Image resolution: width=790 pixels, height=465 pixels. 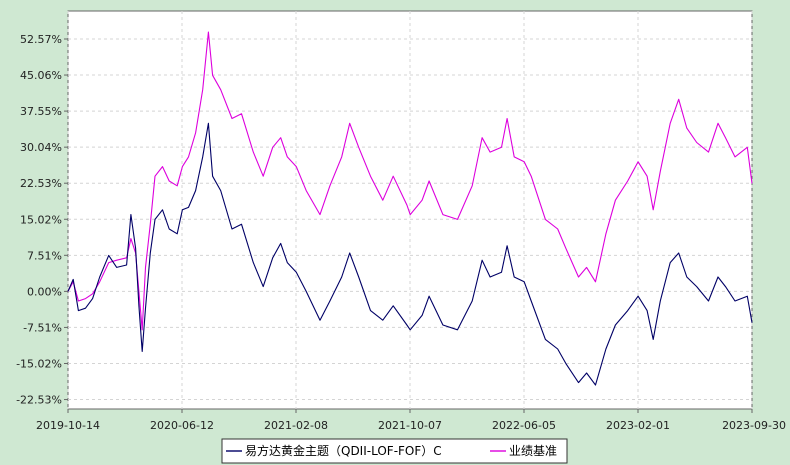 I want to click on x-tick-label: 2021-10-07, so click(x=410, y=425).